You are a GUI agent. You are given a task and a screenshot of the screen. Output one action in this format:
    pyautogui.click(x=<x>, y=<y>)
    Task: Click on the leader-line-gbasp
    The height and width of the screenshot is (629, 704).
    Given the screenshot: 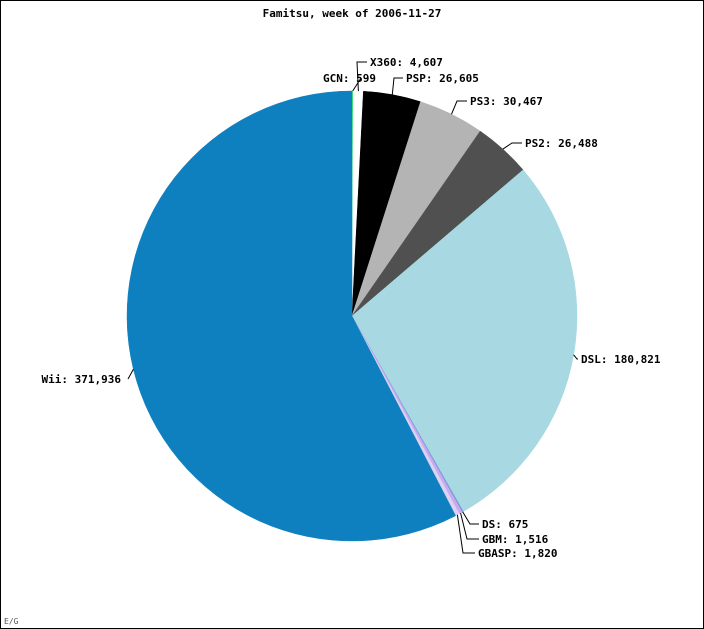 What is the action you would take?
    pyautogui.click(x=465, y=534)
    